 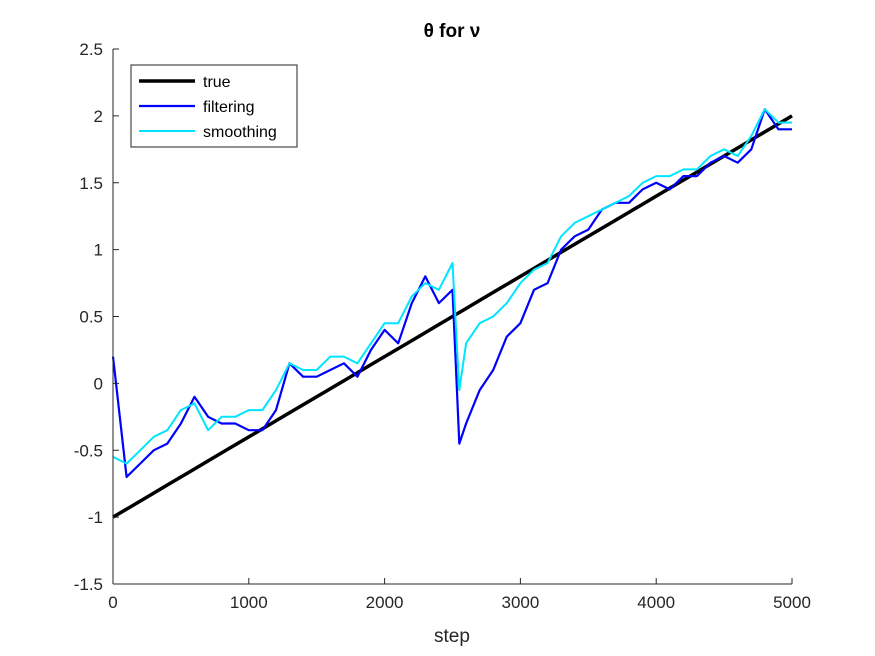 I want to click on chart-title: θ for ν, so click(x=452, y=31).